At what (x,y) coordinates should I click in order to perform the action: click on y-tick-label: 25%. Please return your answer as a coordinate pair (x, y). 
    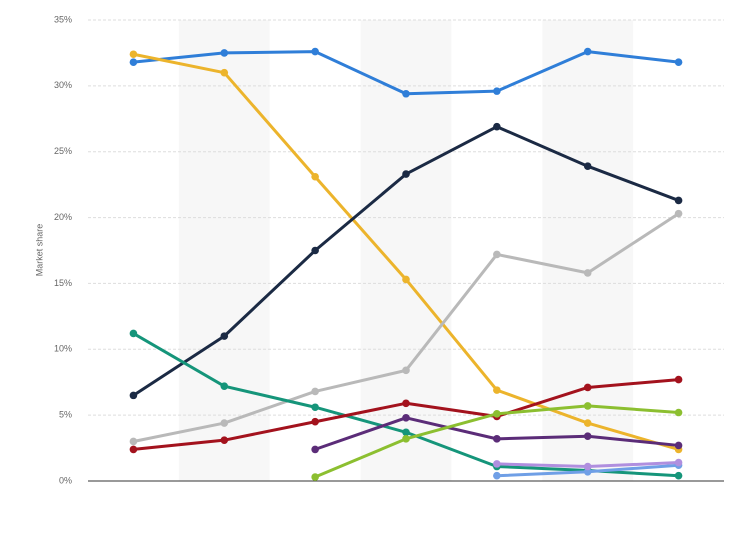
    Looking at the image, I should click on (63, 151).